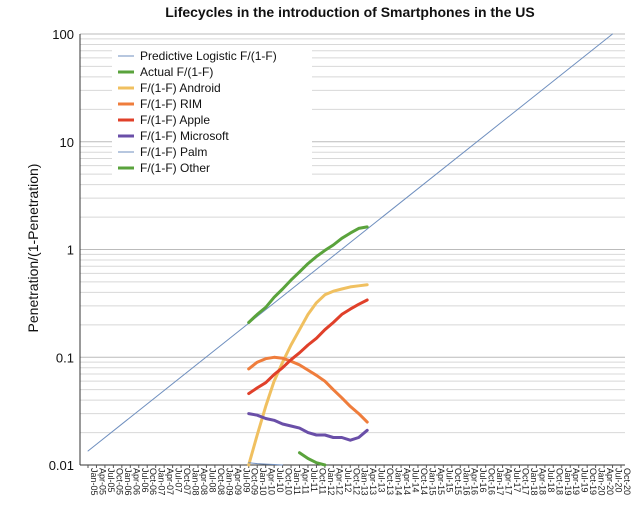 This screenshot has height=507, width=640. I want to click on y-tick-label: 1, so click(70, 250).